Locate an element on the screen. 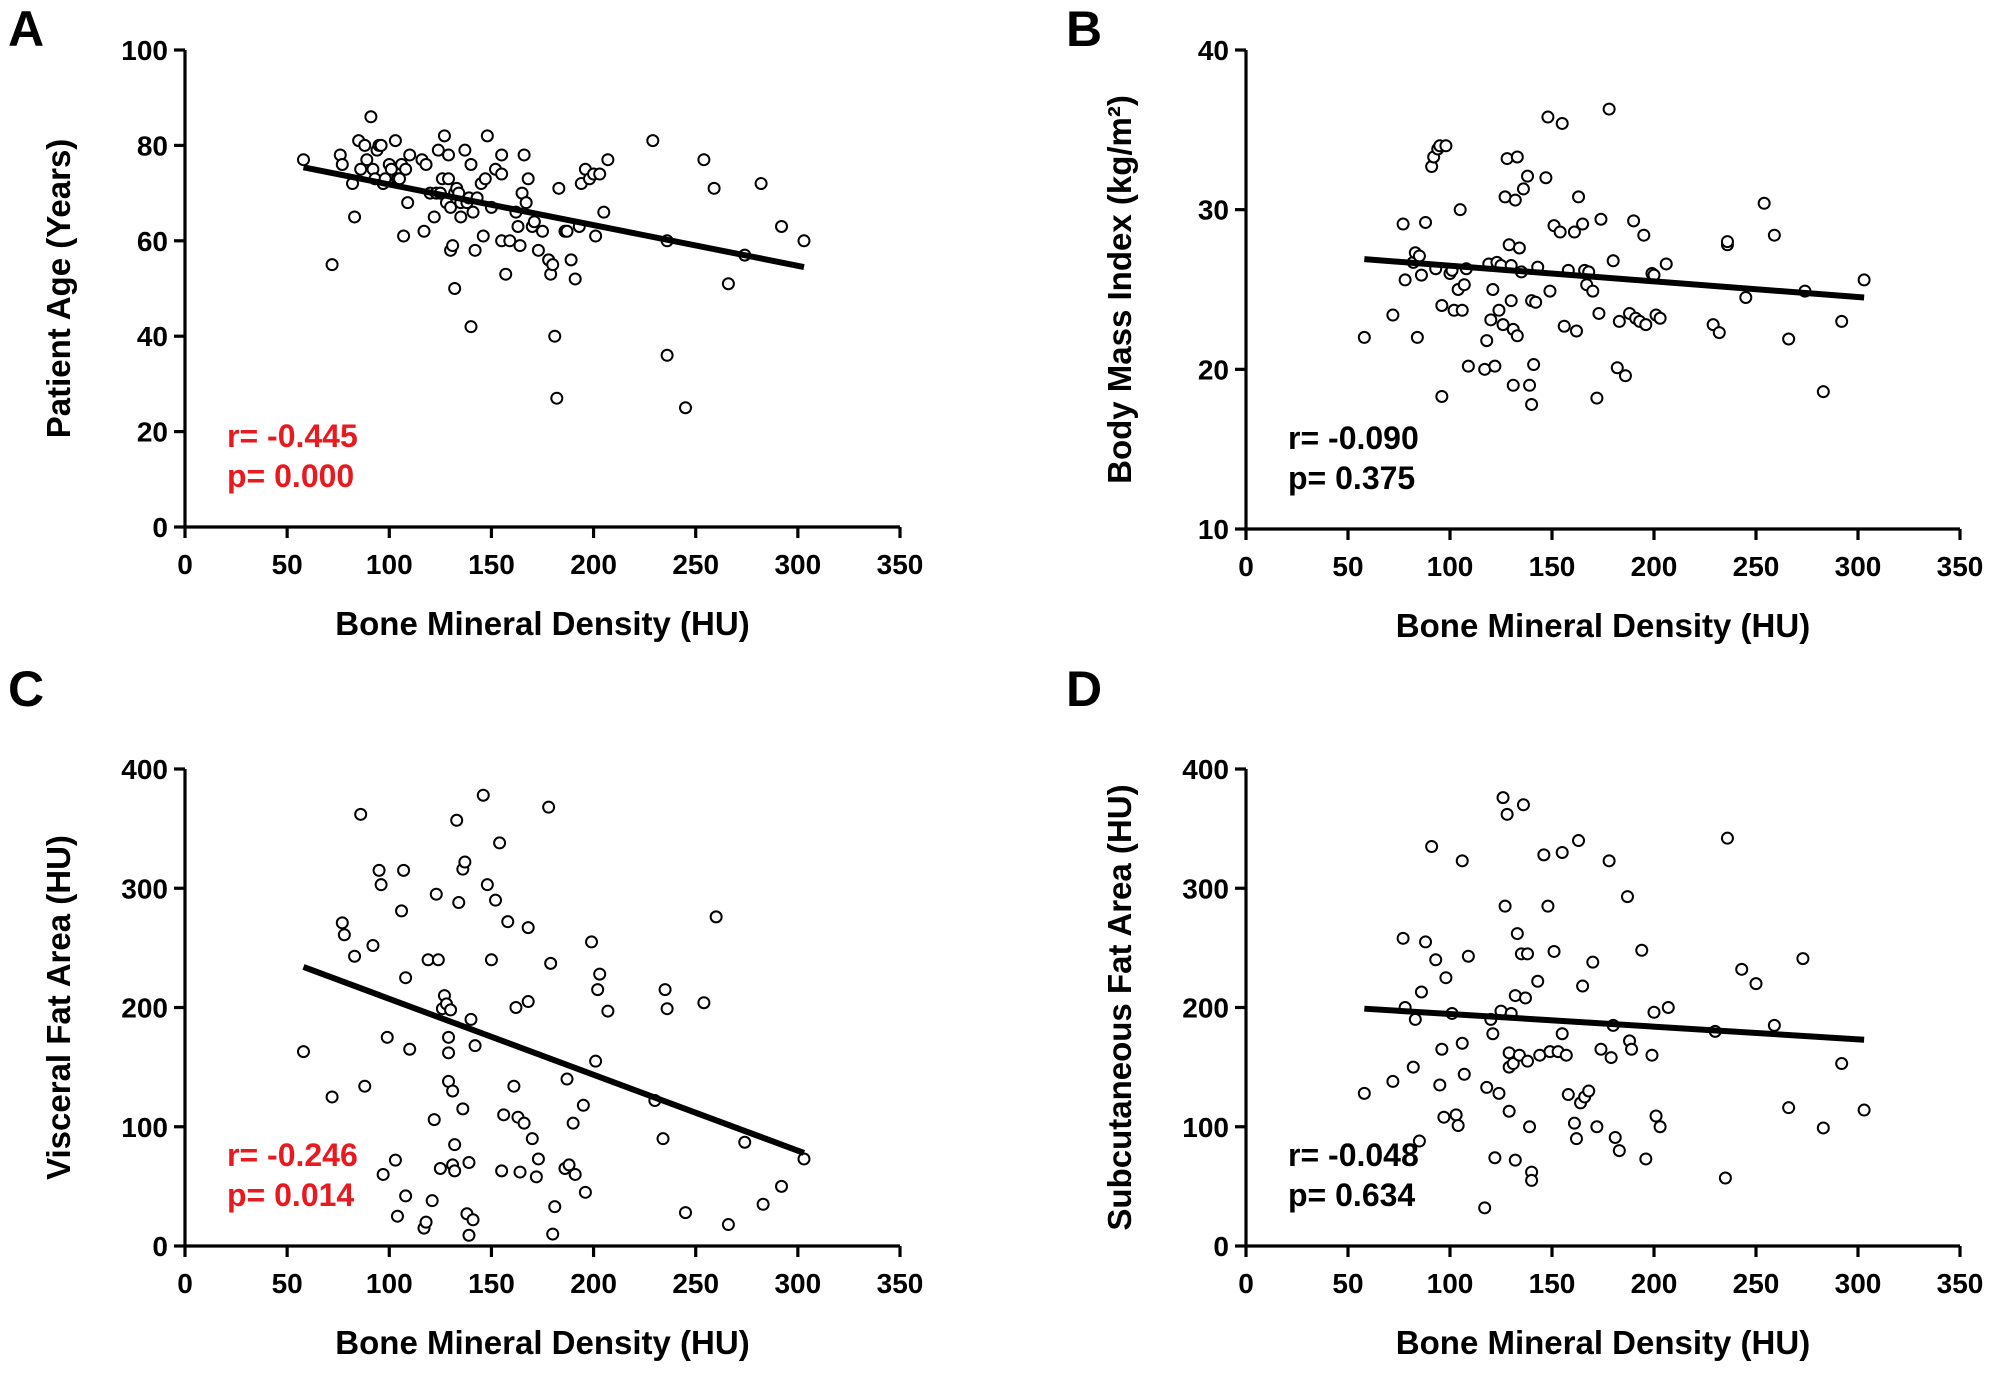  x-tick-label: 0 is located at coordinates (1246, 1283).